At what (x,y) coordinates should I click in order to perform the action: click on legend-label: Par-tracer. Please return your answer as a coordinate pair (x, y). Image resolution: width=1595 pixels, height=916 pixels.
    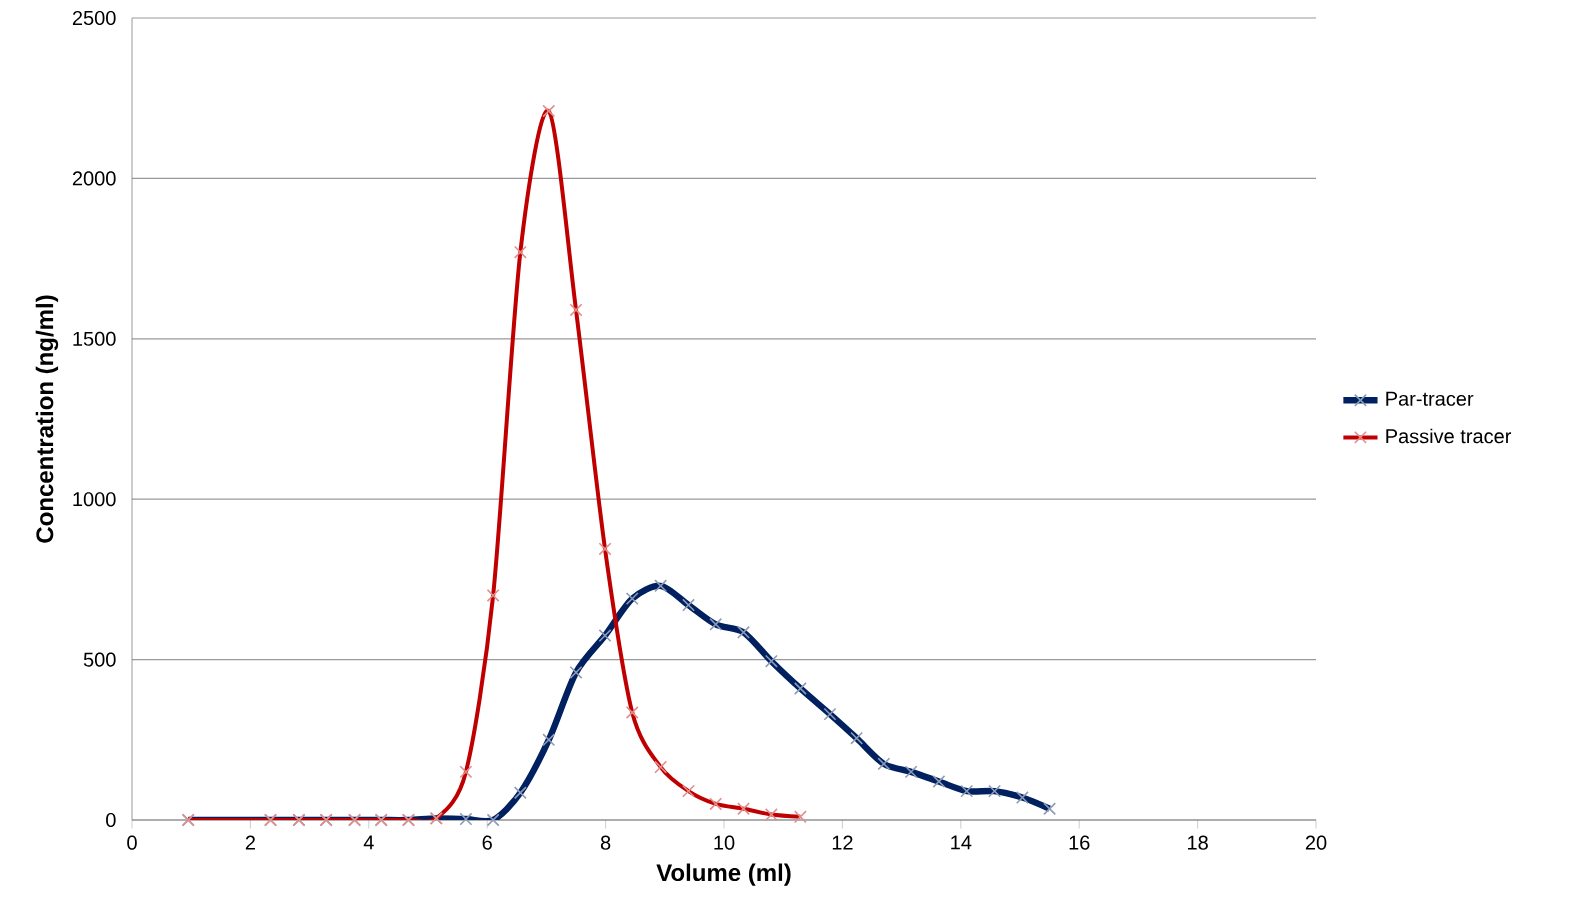
    Looking at the image, I should click on (1430, 398).